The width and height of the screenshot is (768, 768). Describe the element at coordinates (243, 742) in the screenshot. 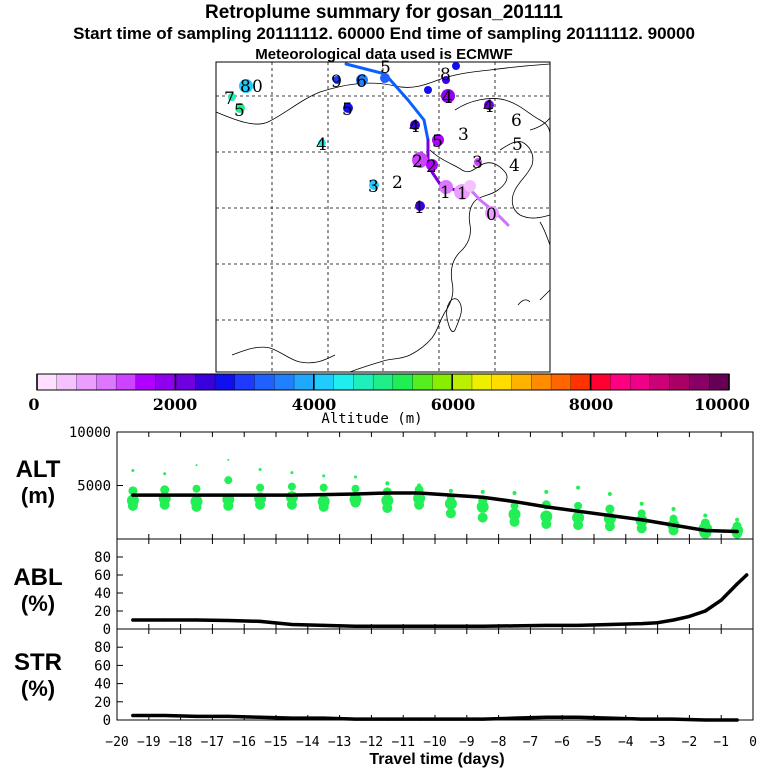

I see `x-tick-label: −16` at that location.